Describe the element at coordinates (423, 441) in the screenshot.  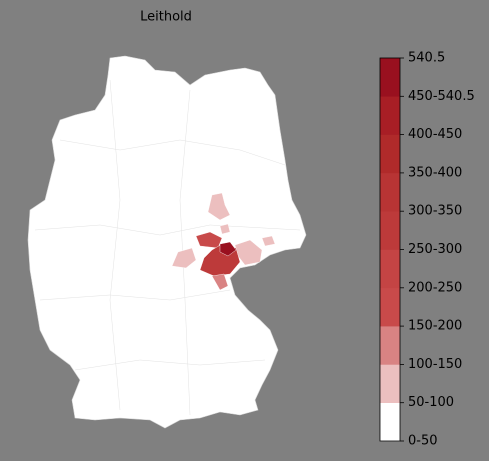
I see `colorbar-label: 0-50` at that location.